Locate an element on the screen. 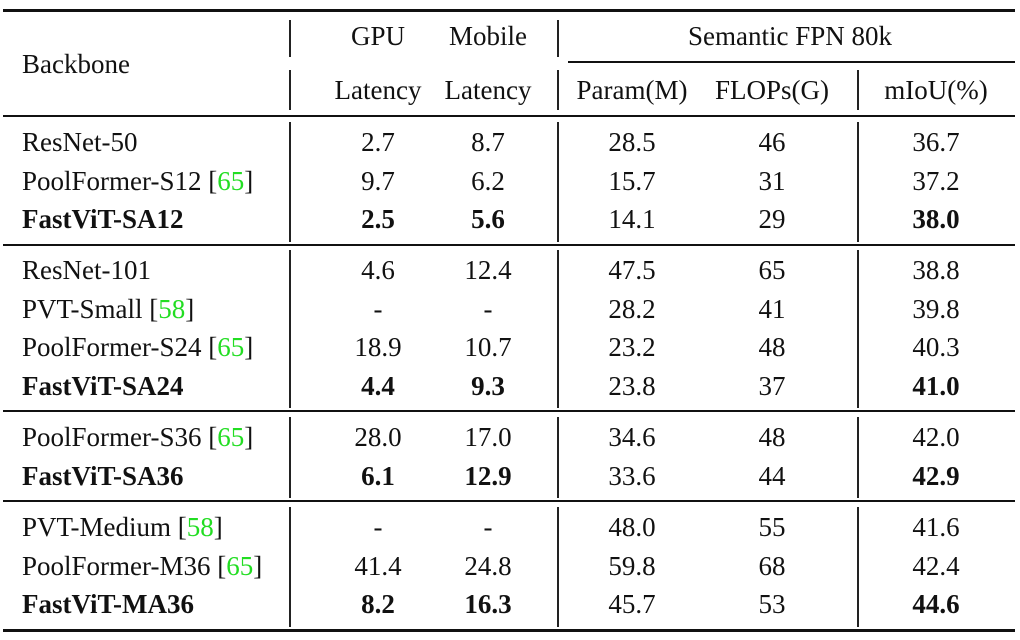 Image resolution: width=1020 pixels, height=640 pixels. cell-mobile: 12.4 is located at coordinates (488, 270).